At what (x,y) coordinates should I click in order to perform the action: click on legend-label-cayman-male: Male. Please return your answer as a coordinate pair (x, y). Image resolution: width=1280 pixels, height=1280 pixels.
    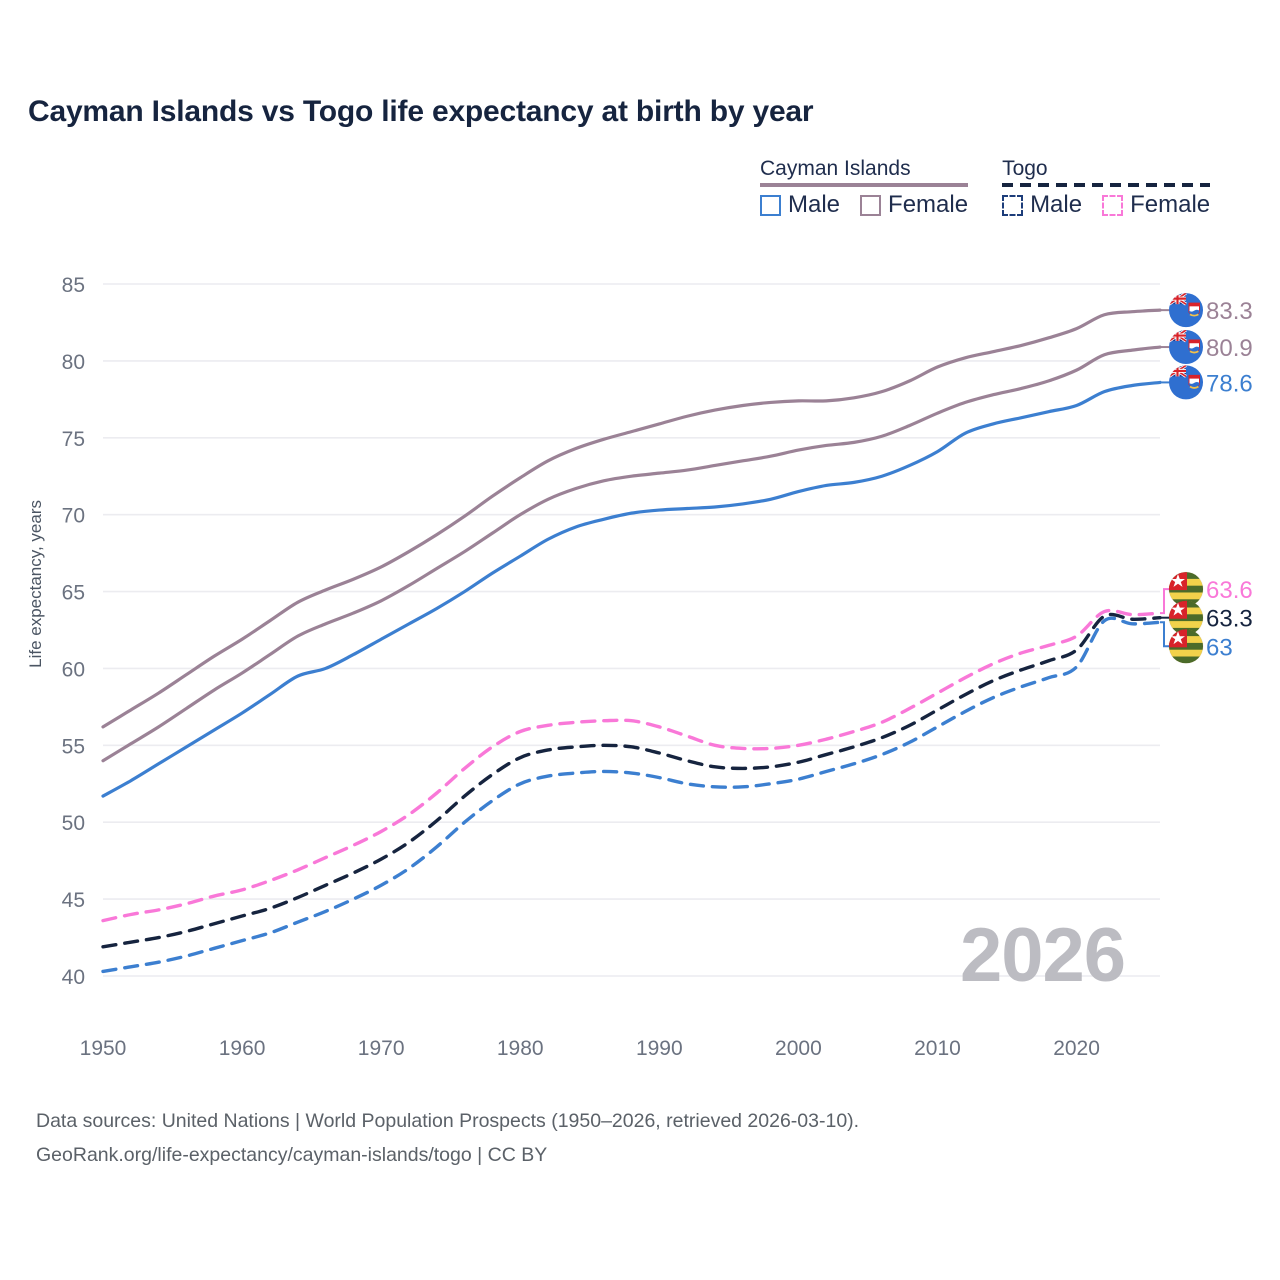
    Looking at the image, I should click on (814, 205).